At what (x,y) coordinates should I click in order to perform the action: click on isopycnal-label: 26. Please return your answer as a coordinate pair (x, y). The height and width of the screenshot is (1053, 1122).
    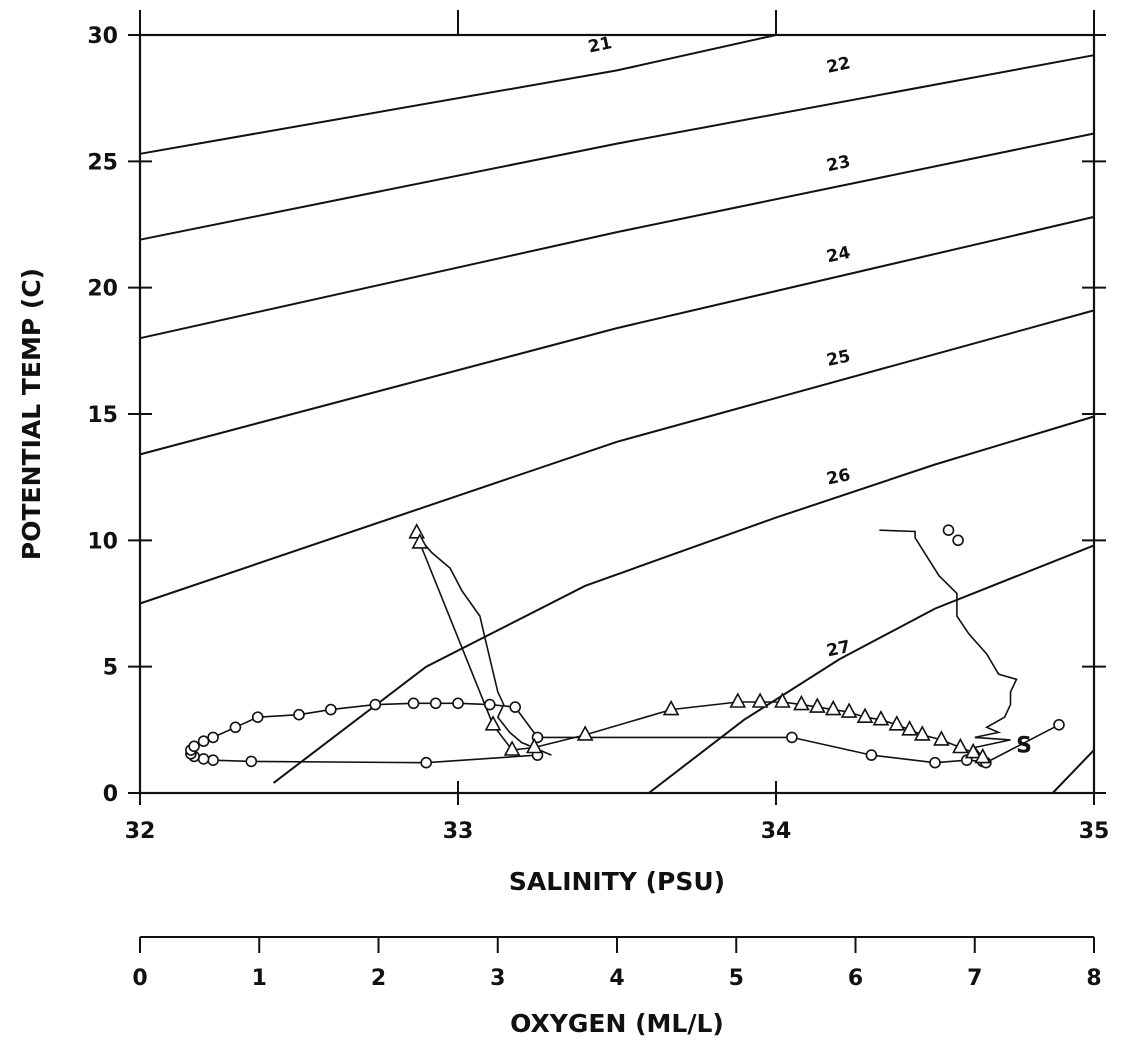
    Looking at the image, I should click on (838, 477).